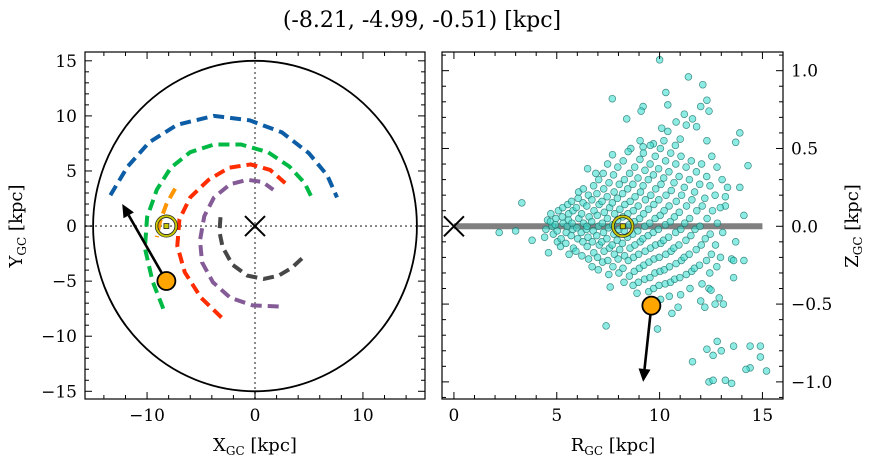 The width and height of the screenshot is (874, 464). Describe the element at coordinates (363, 416) in the screenshot. I see `x-tick-label: 10` at that location.